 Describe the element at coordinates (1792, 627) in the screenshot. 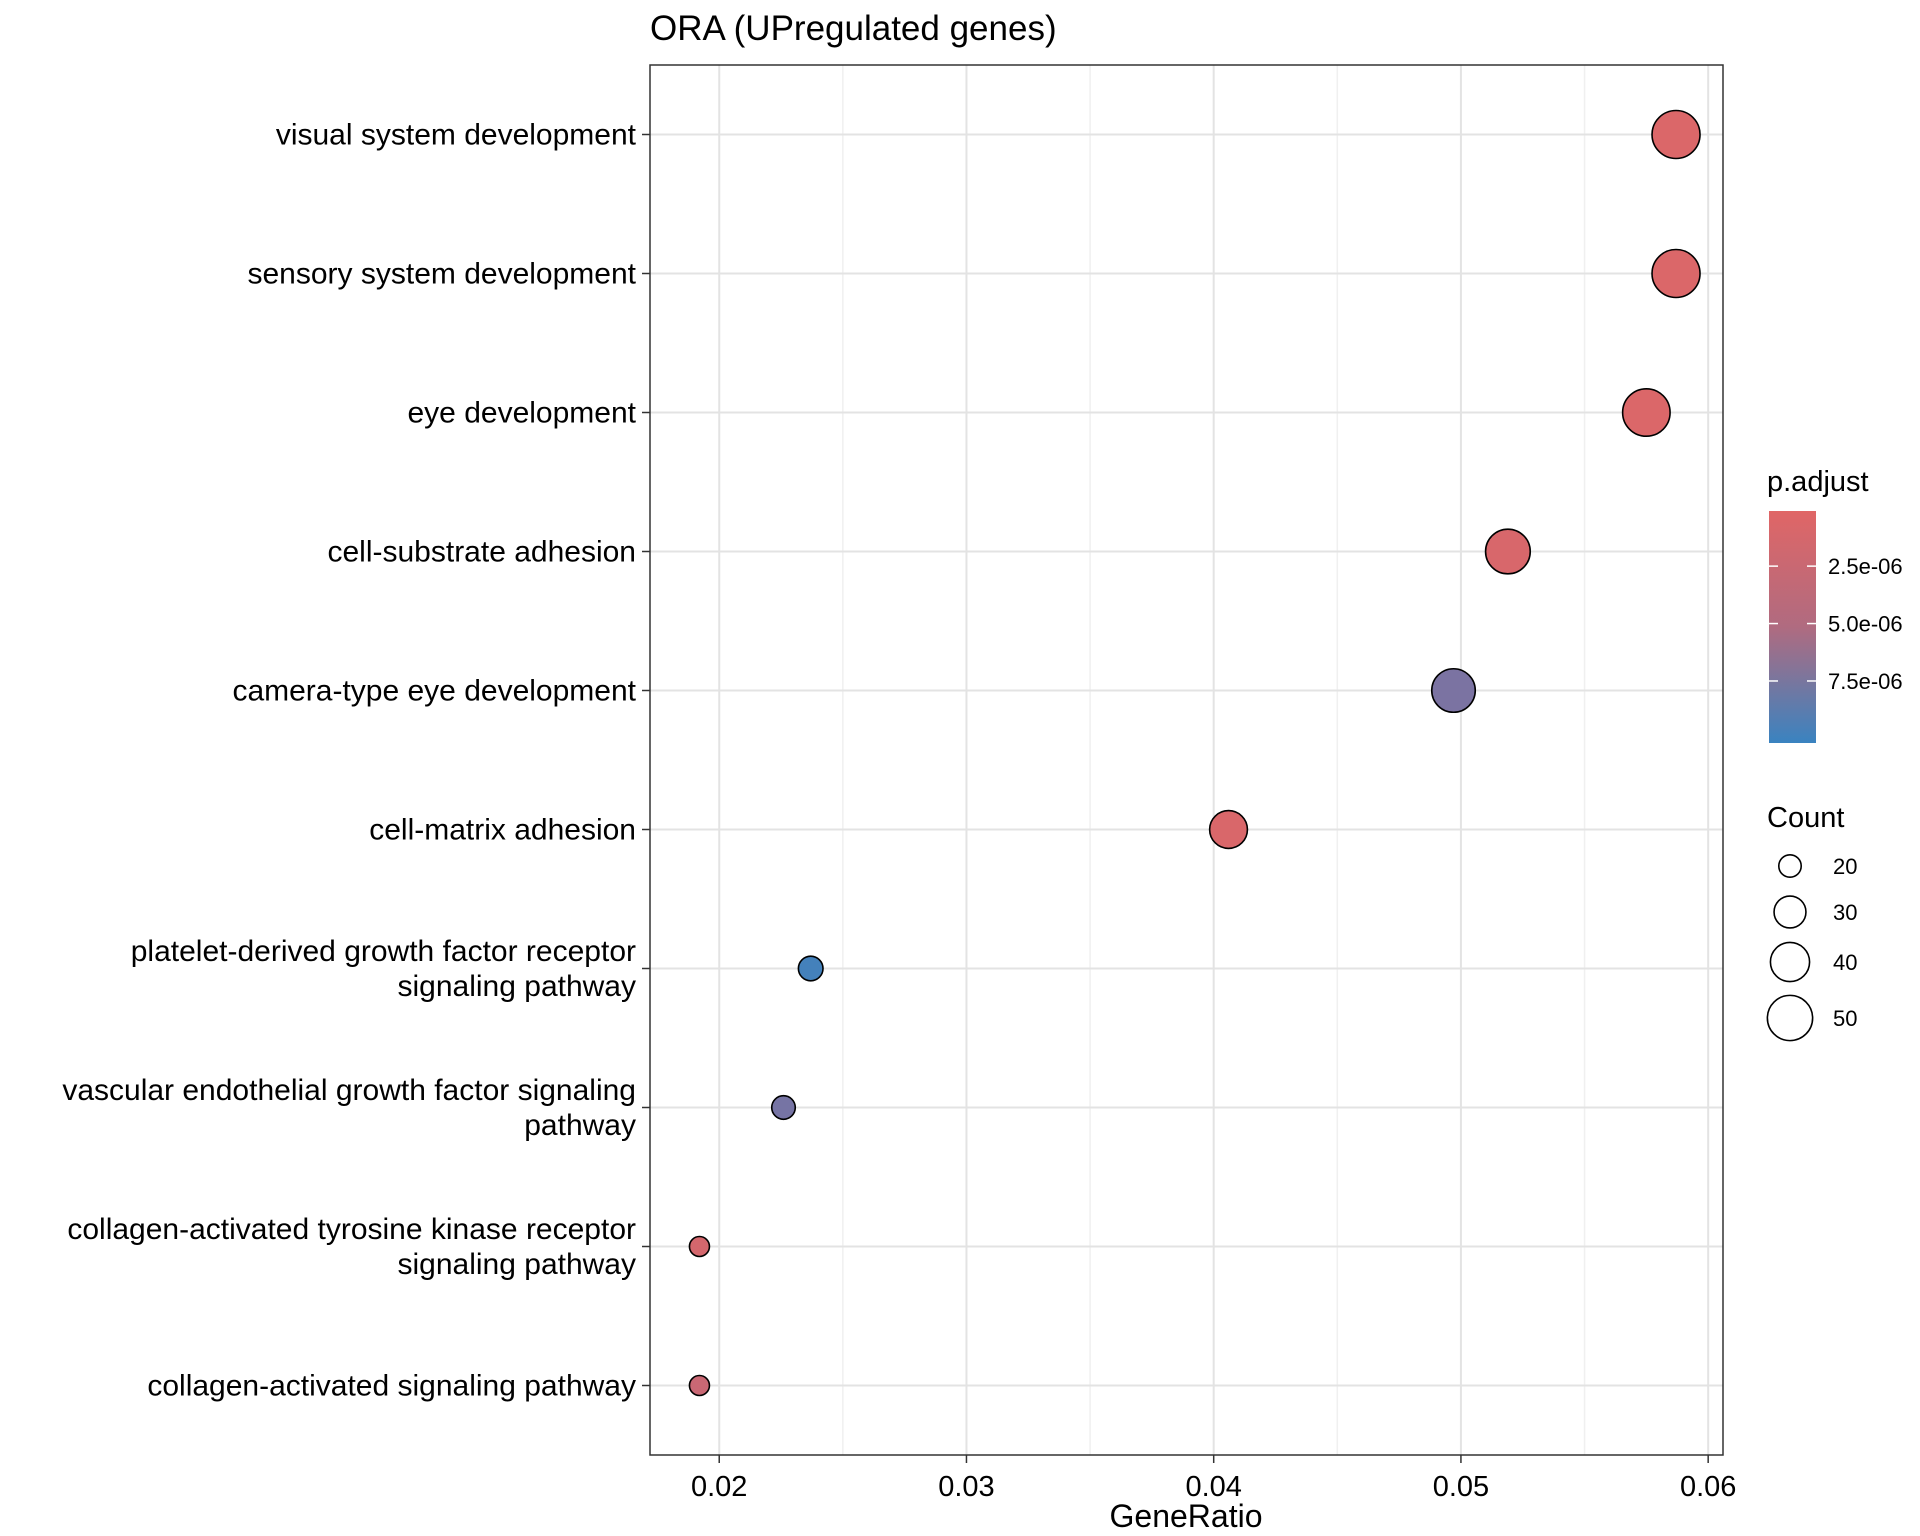

I see `color-legend-bar` at that location.